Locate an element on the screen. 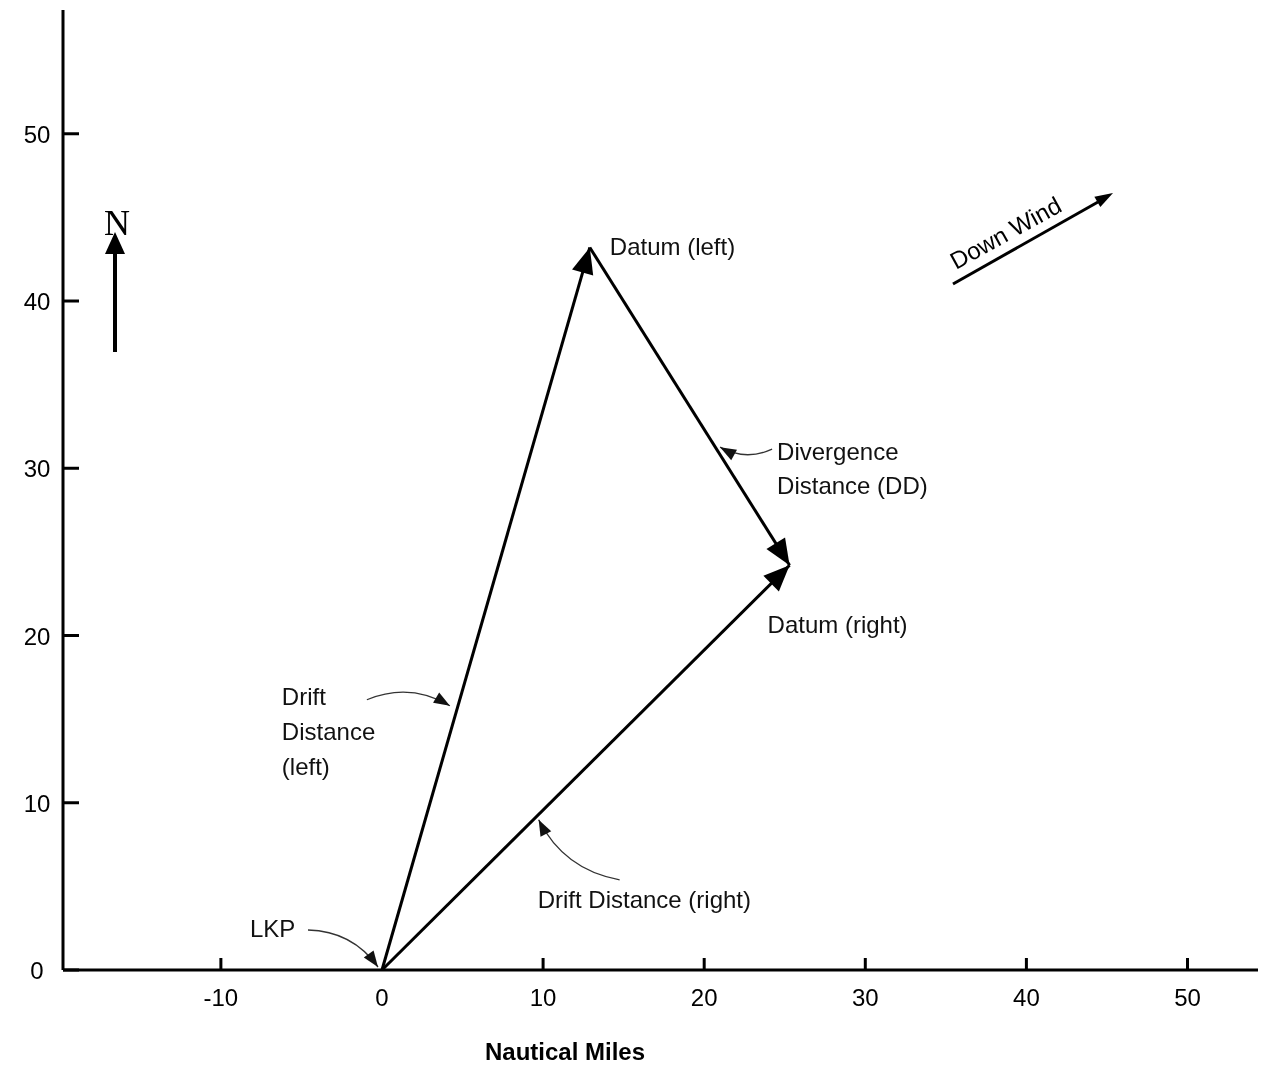  y-tick-label: 50 is located at coordinates (37, 134).